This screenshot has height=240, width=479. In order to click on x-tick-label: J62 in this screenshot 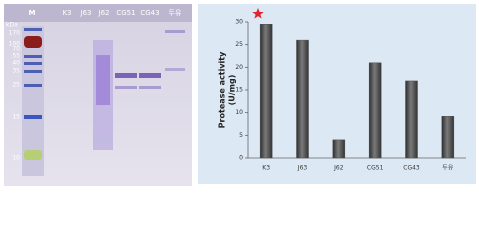, I will do `click(338, 168)`.